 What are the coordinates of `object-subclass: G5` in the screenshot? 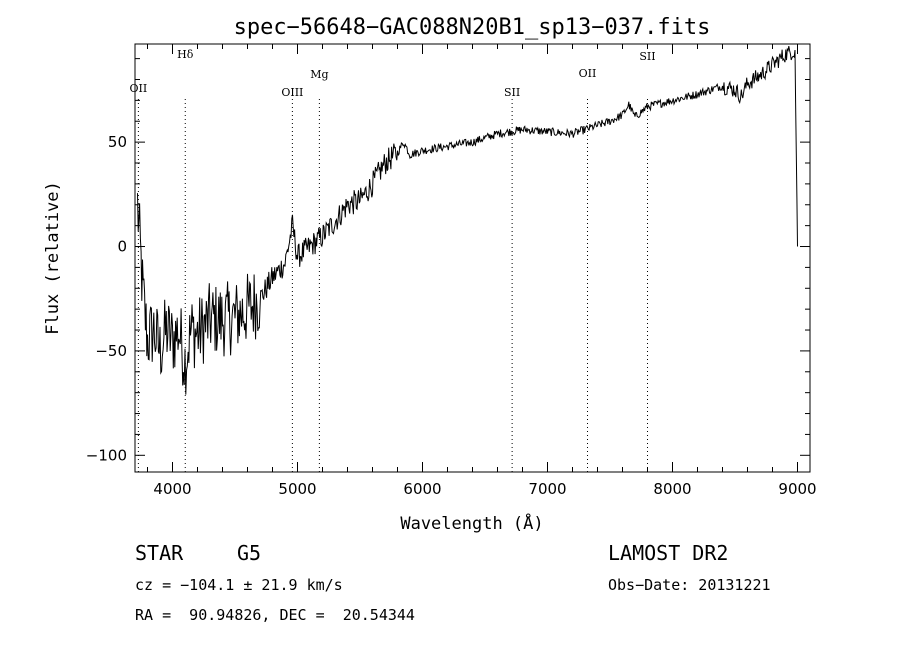 It's located at (249, 553).